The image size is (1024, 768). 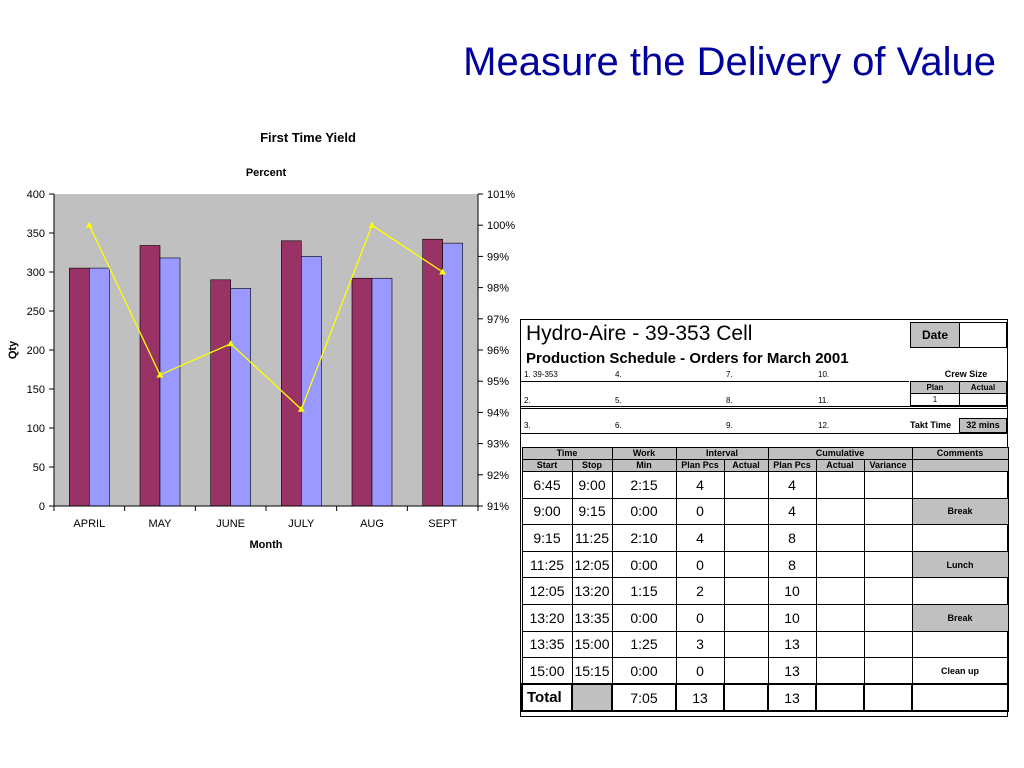 What do you see at coordinates (960, 465) in the screenshot?
I see `header-comments-blank` at bounding box center [960, 465].